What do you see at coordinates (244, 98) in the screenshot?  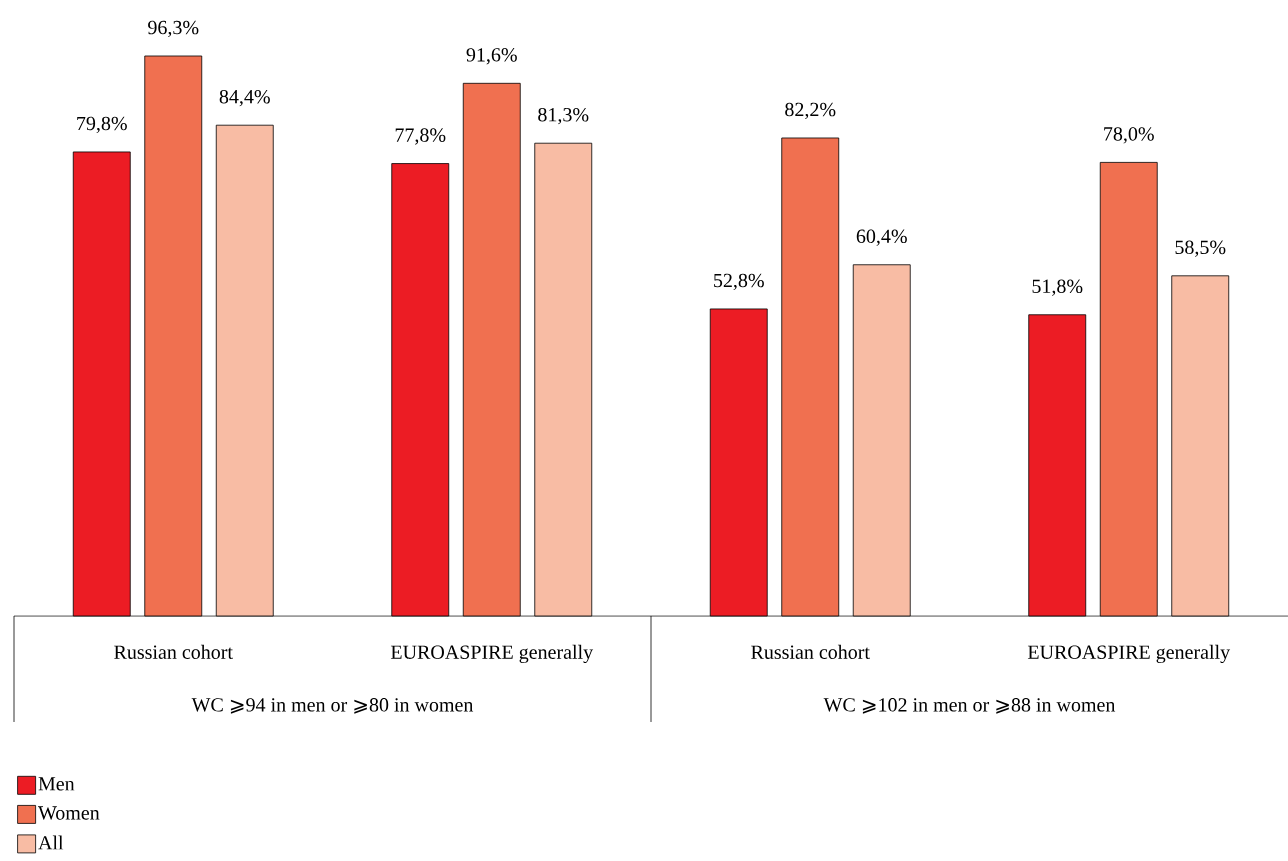 I see `data-label: 84,4%` at bounding box center [244, 98].